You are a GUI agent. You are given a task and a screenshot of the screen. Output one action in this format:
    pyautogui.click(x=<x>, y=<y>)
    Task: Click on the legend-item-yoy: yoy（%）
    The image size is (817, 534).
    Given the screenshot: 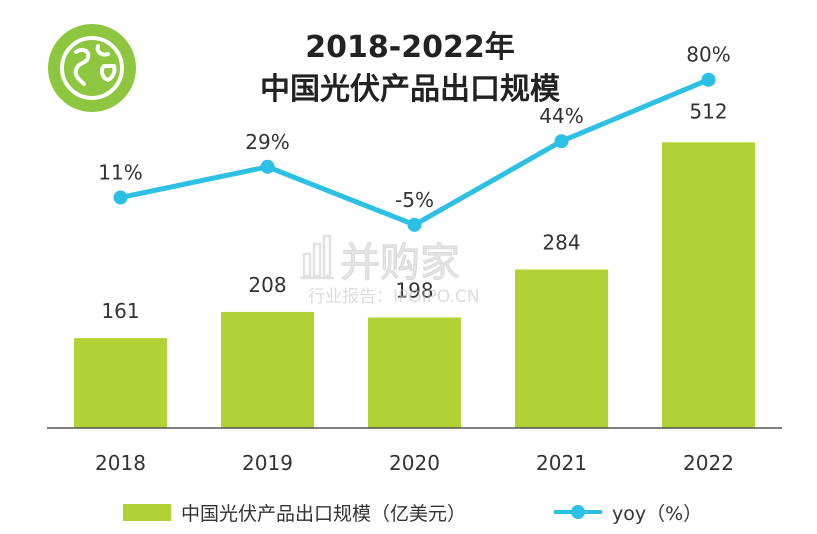 What is the action you would take?
    pyautogui.click(x=627, y=512)
    